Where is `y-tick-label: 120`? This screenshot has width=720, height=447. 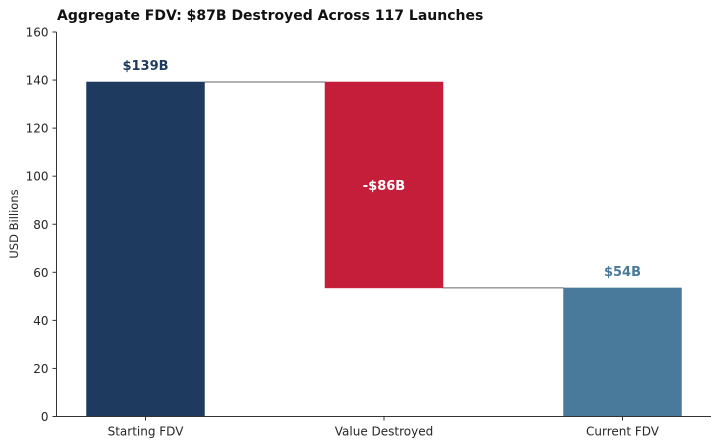 y-tick-label: 120 is located at coordinates (37, 129).